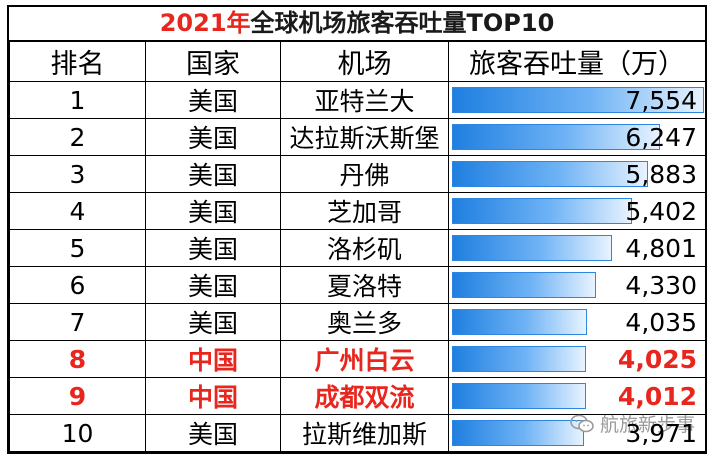 This screenshot has height=457, width=713. What do you see at coordinates (364, 285) in the screenshot?
I see `cell-airport: 夏洛特` at bounding box center [364, 285].